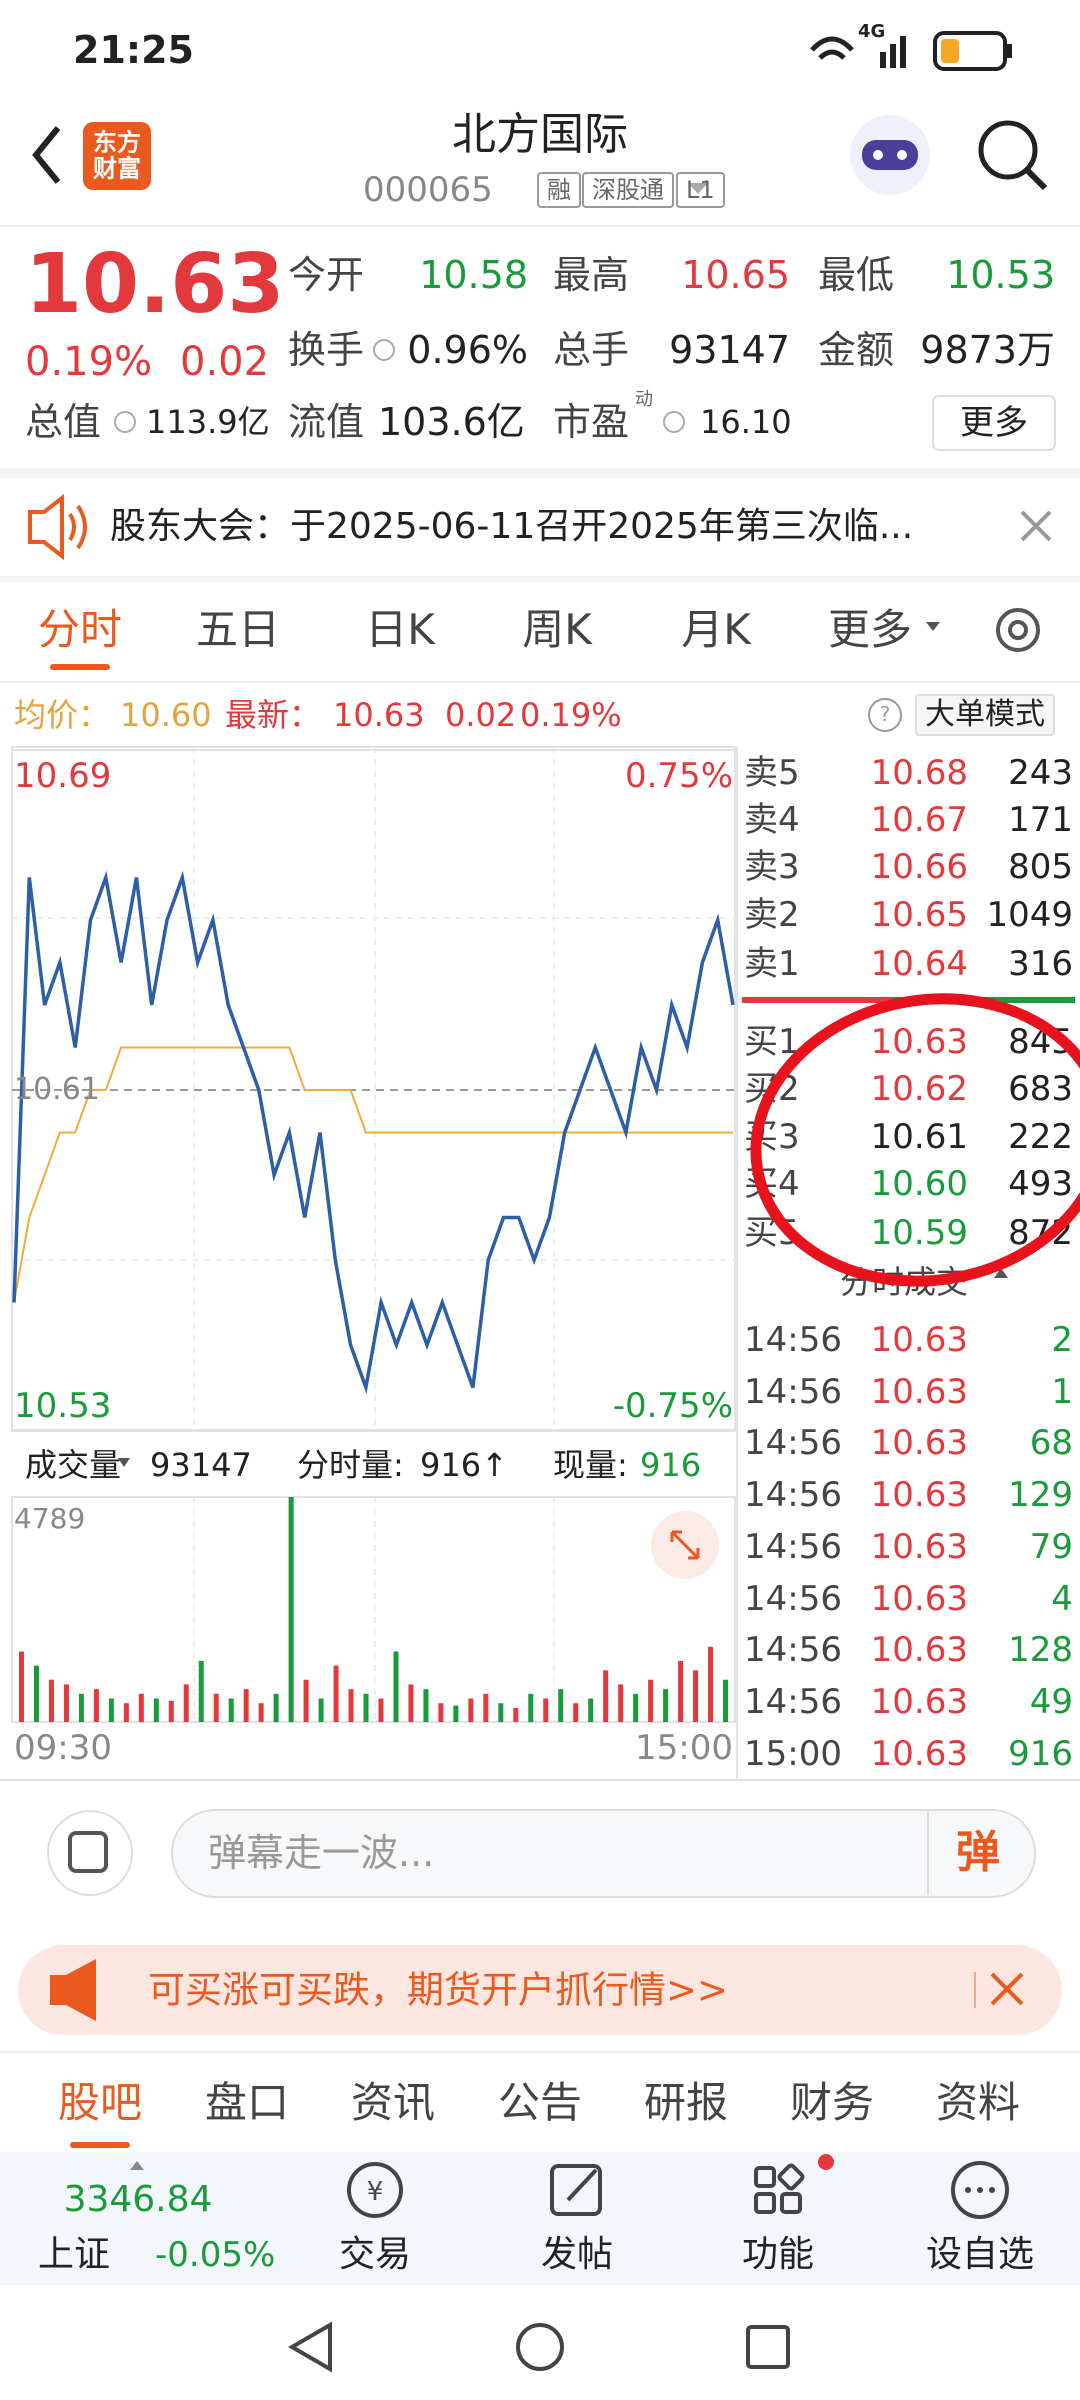  I want to click on current-volume: 916, so click(671, 1465).